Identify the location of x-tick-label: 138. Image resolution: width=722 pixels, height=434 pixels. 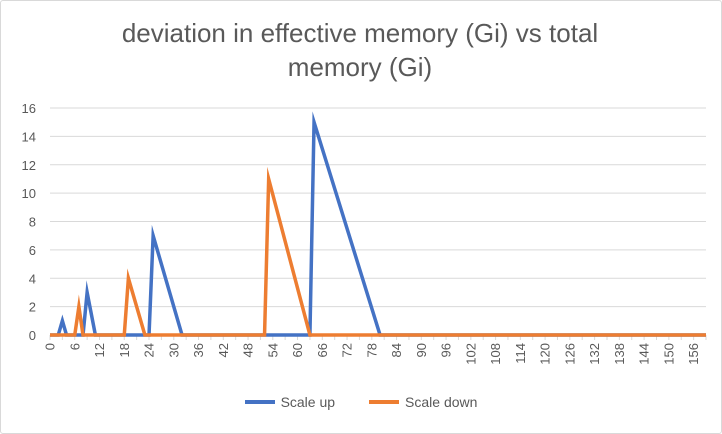
(619, 354).